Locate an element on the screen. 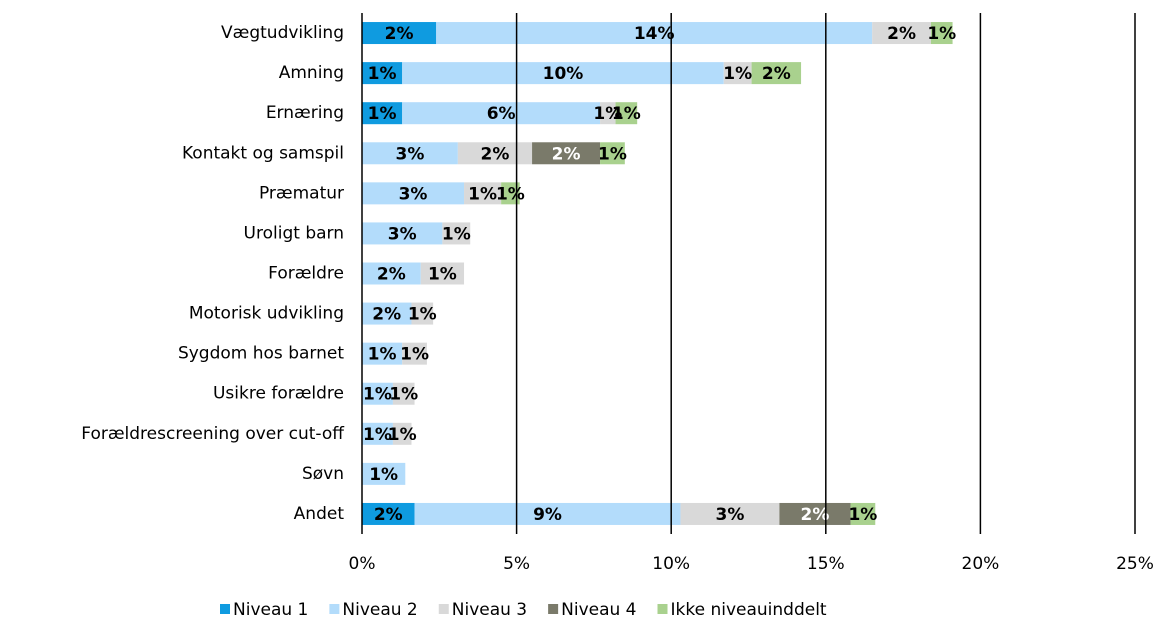 Image resolution: width=1163 pixels, height=622 pixels. y-tick-label: Søvn is located at coordinates (323, 474).